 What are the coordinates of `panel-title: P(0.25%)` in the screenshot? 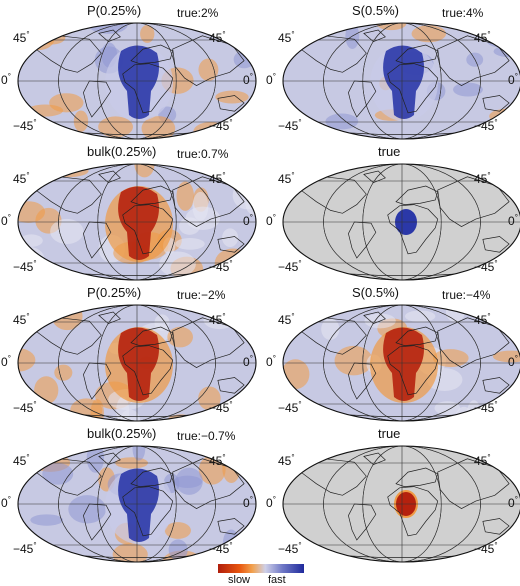 It's located at (114, 10).